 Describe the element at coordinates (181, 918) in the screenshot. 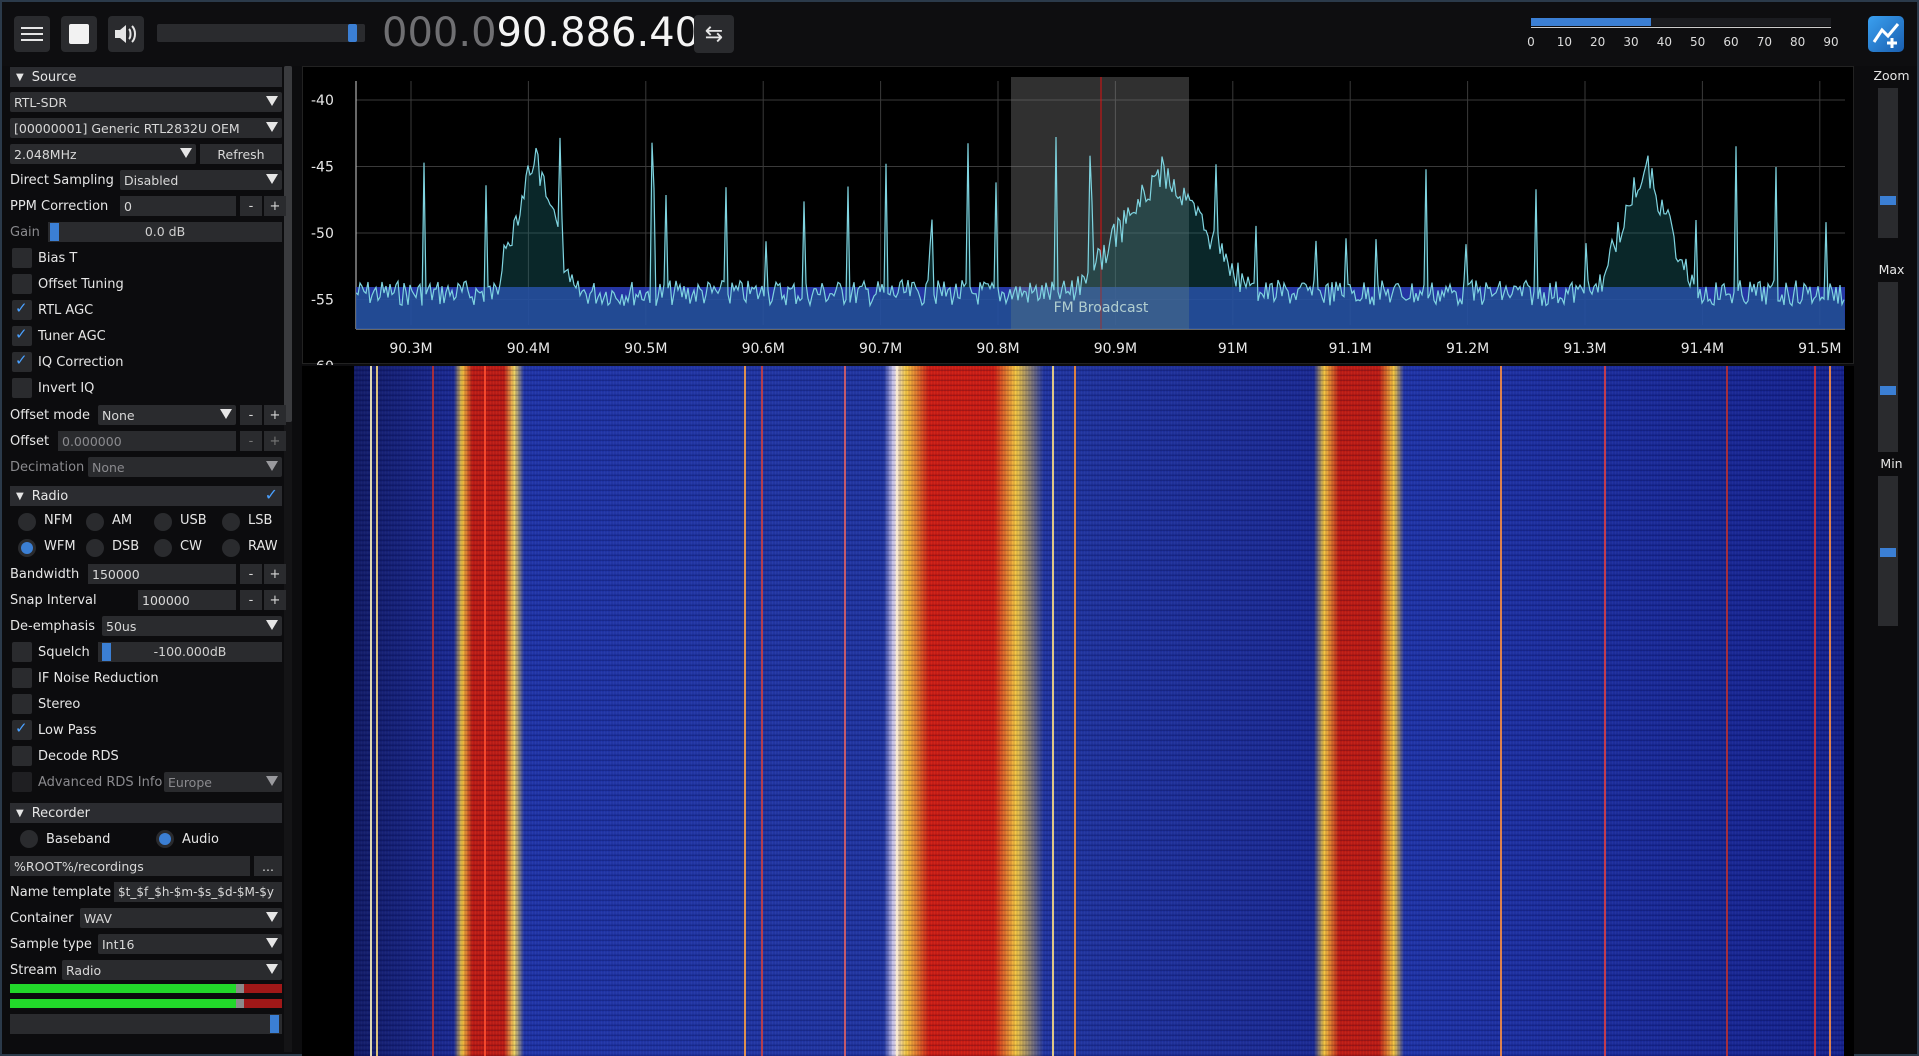

I see `container-select: WAV` at that location.